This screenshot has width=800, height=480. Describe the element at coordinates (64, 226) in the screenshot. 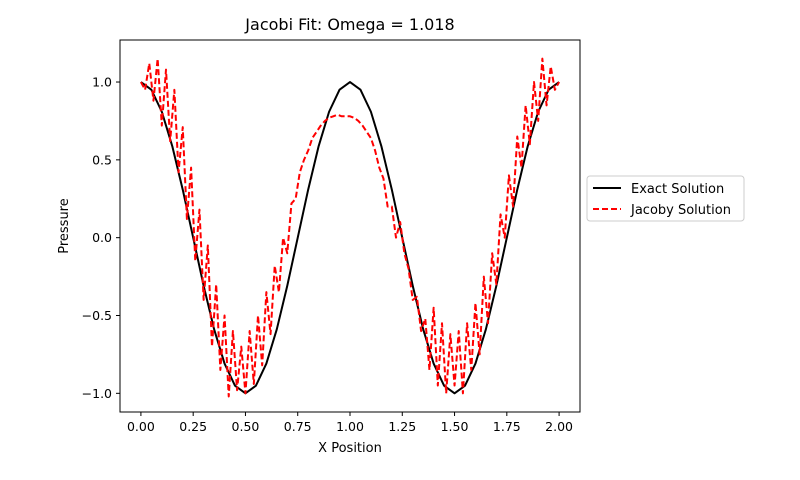

I see `y-axis-label: Pressure` at that location.